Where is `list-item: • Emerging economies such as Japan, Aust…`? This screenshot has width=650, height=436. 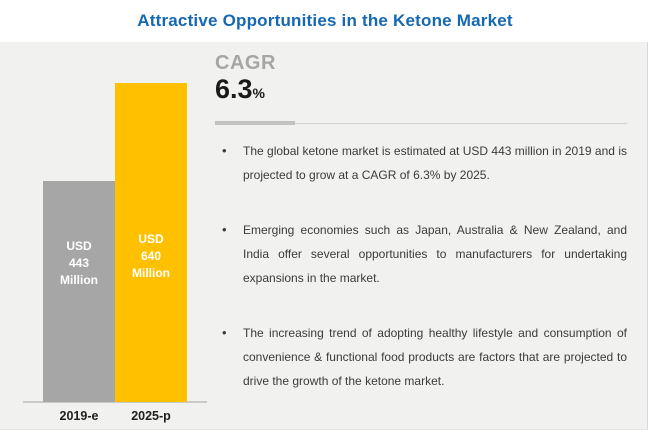 list-item: • Emerging economies such as Japan, Aust… is located at coordinates (421, 254).